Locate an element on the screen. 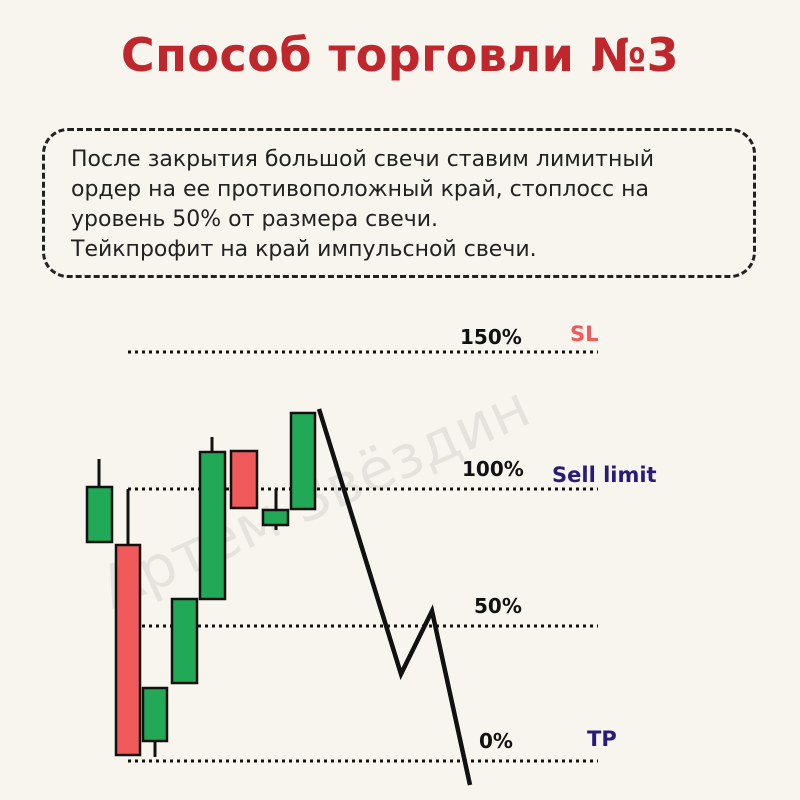 The height and width of the screenshot is (800, 800). price-path is located at coordinates (394, 597).